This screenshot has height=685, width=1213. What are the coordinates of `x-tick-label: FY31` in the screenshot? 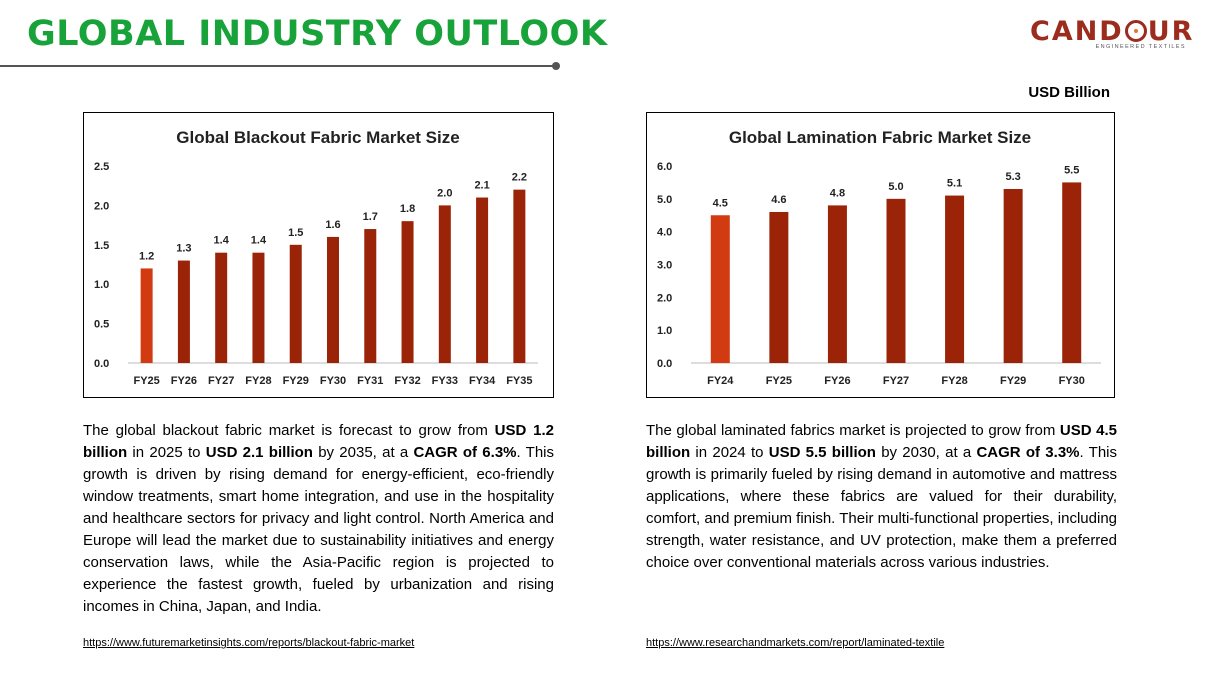 It's located at (370, 381).